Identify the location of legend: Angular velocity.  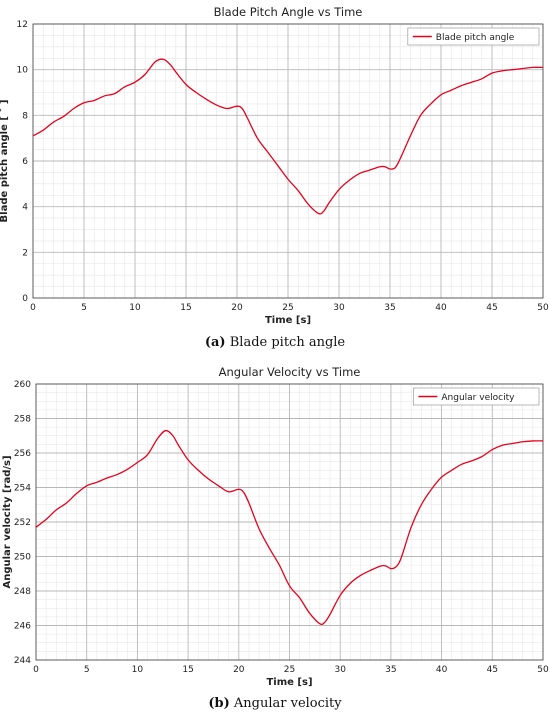
(476, 396).